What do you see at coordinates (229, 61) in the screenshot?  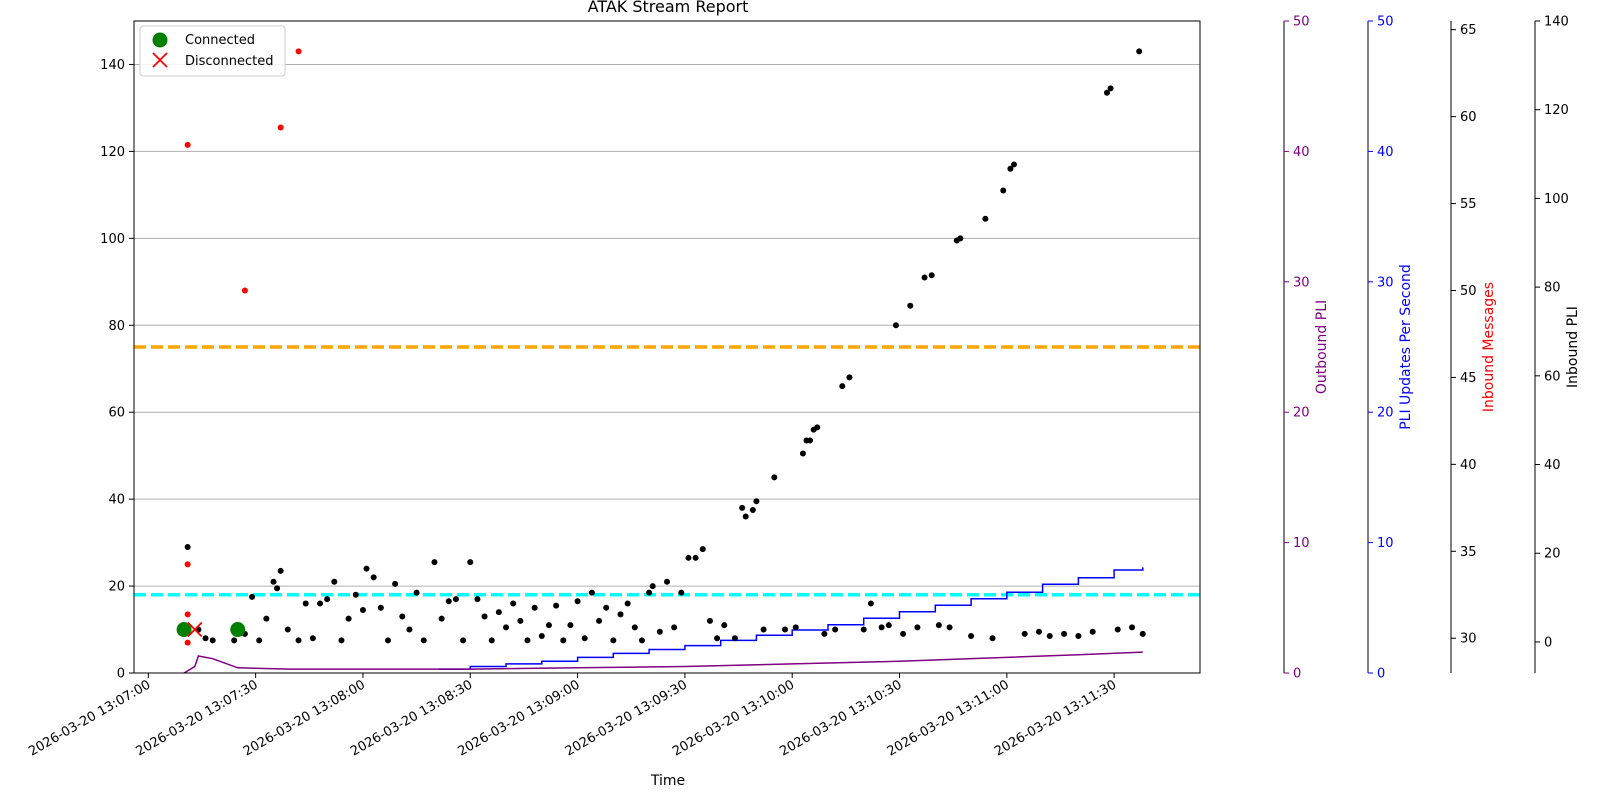 I see `legend-disconnected-label: Disconnected` at bounding box center [229, 61].